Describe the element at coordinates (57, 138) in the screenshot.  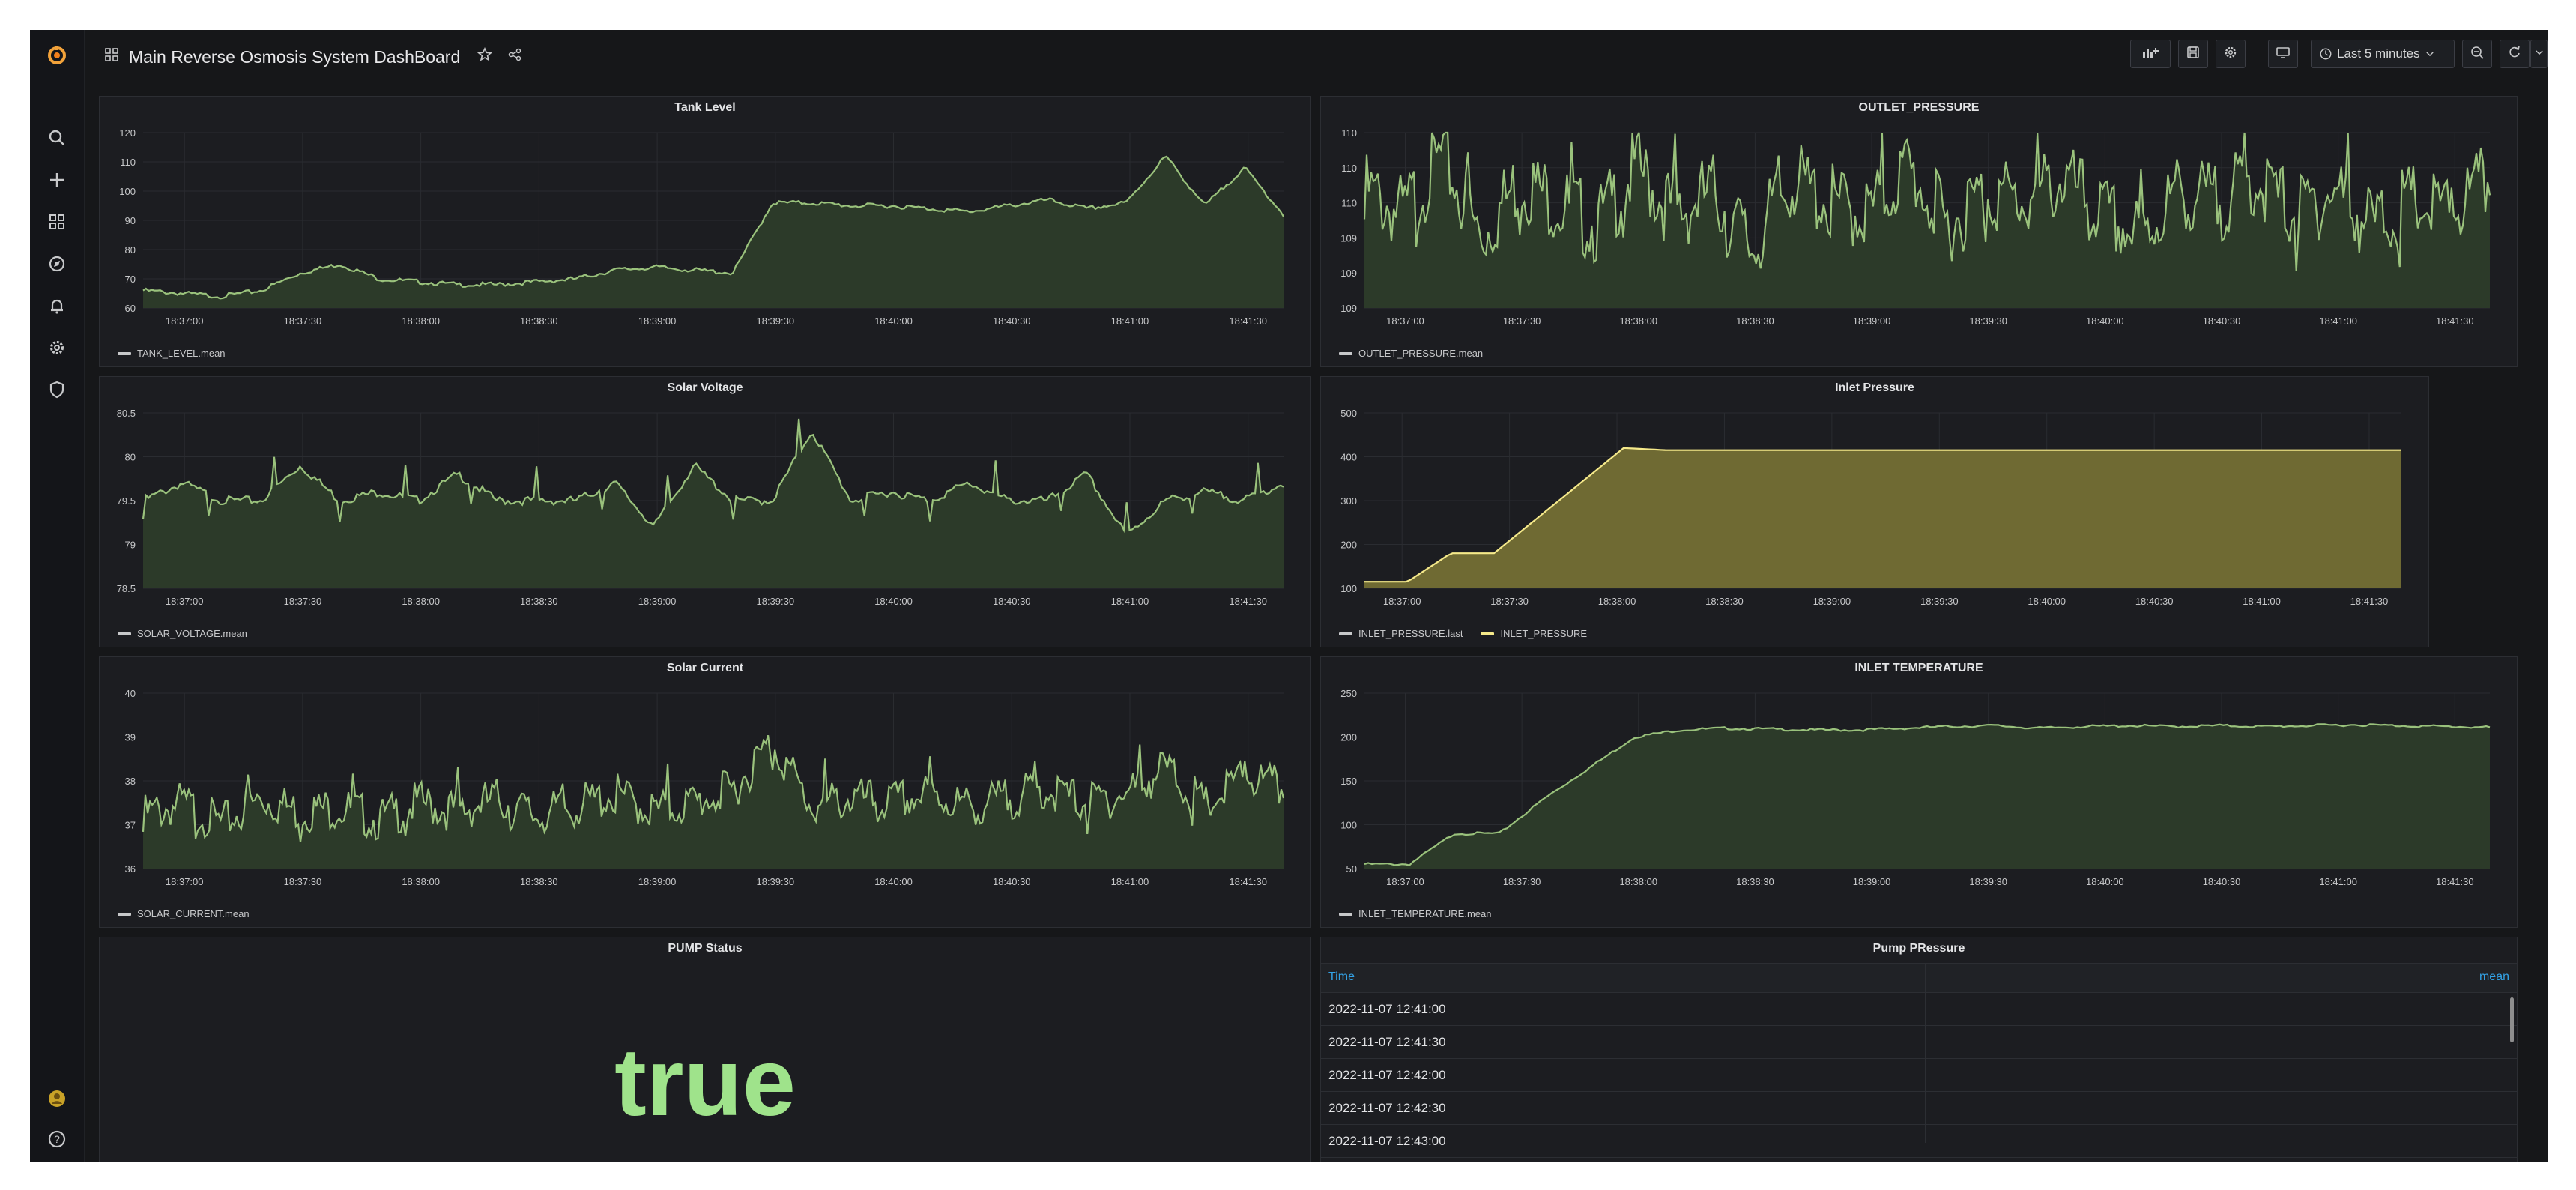
I see `search-icon` at that location.